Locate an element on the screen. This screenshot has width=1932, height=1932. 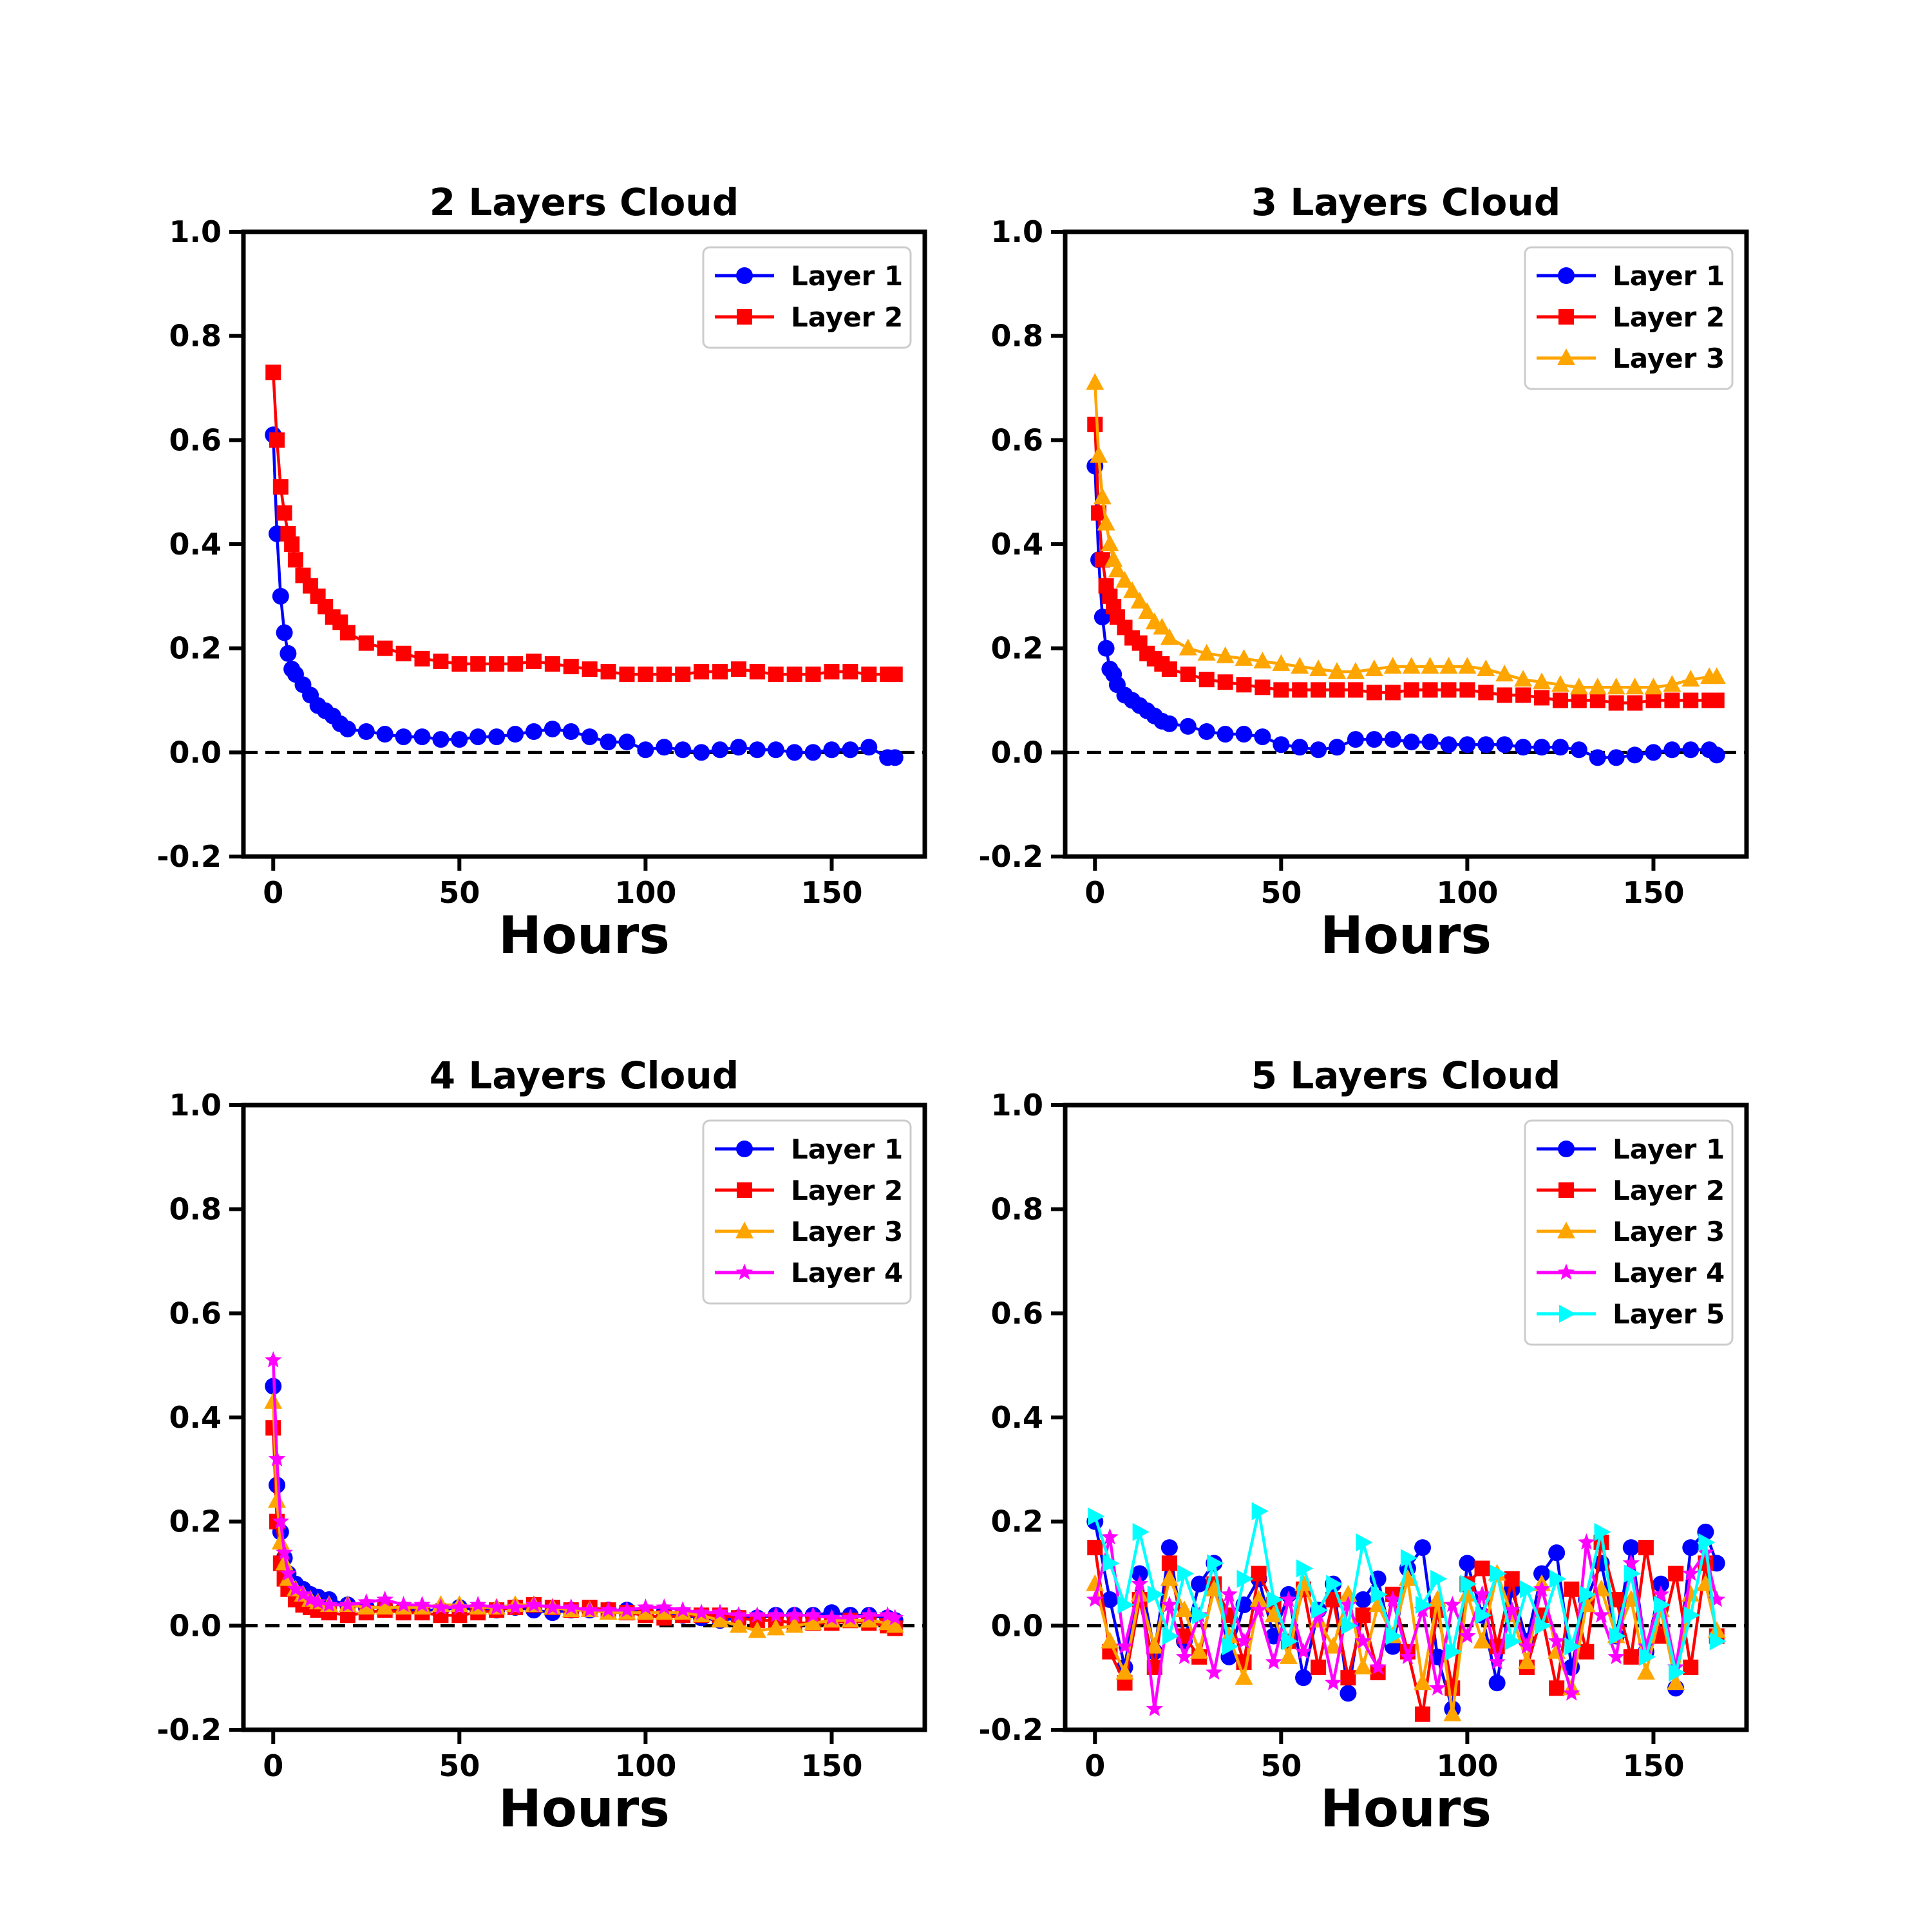
x-tick-label: 0 is located at coordinates (1094, 892).